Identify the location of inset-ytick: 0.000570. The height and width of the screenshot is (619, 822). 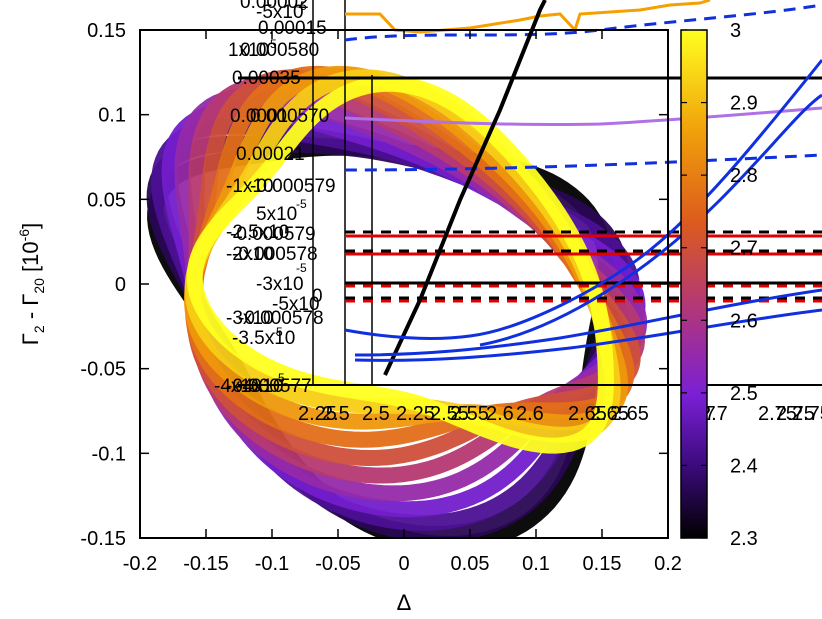
(289, 116).